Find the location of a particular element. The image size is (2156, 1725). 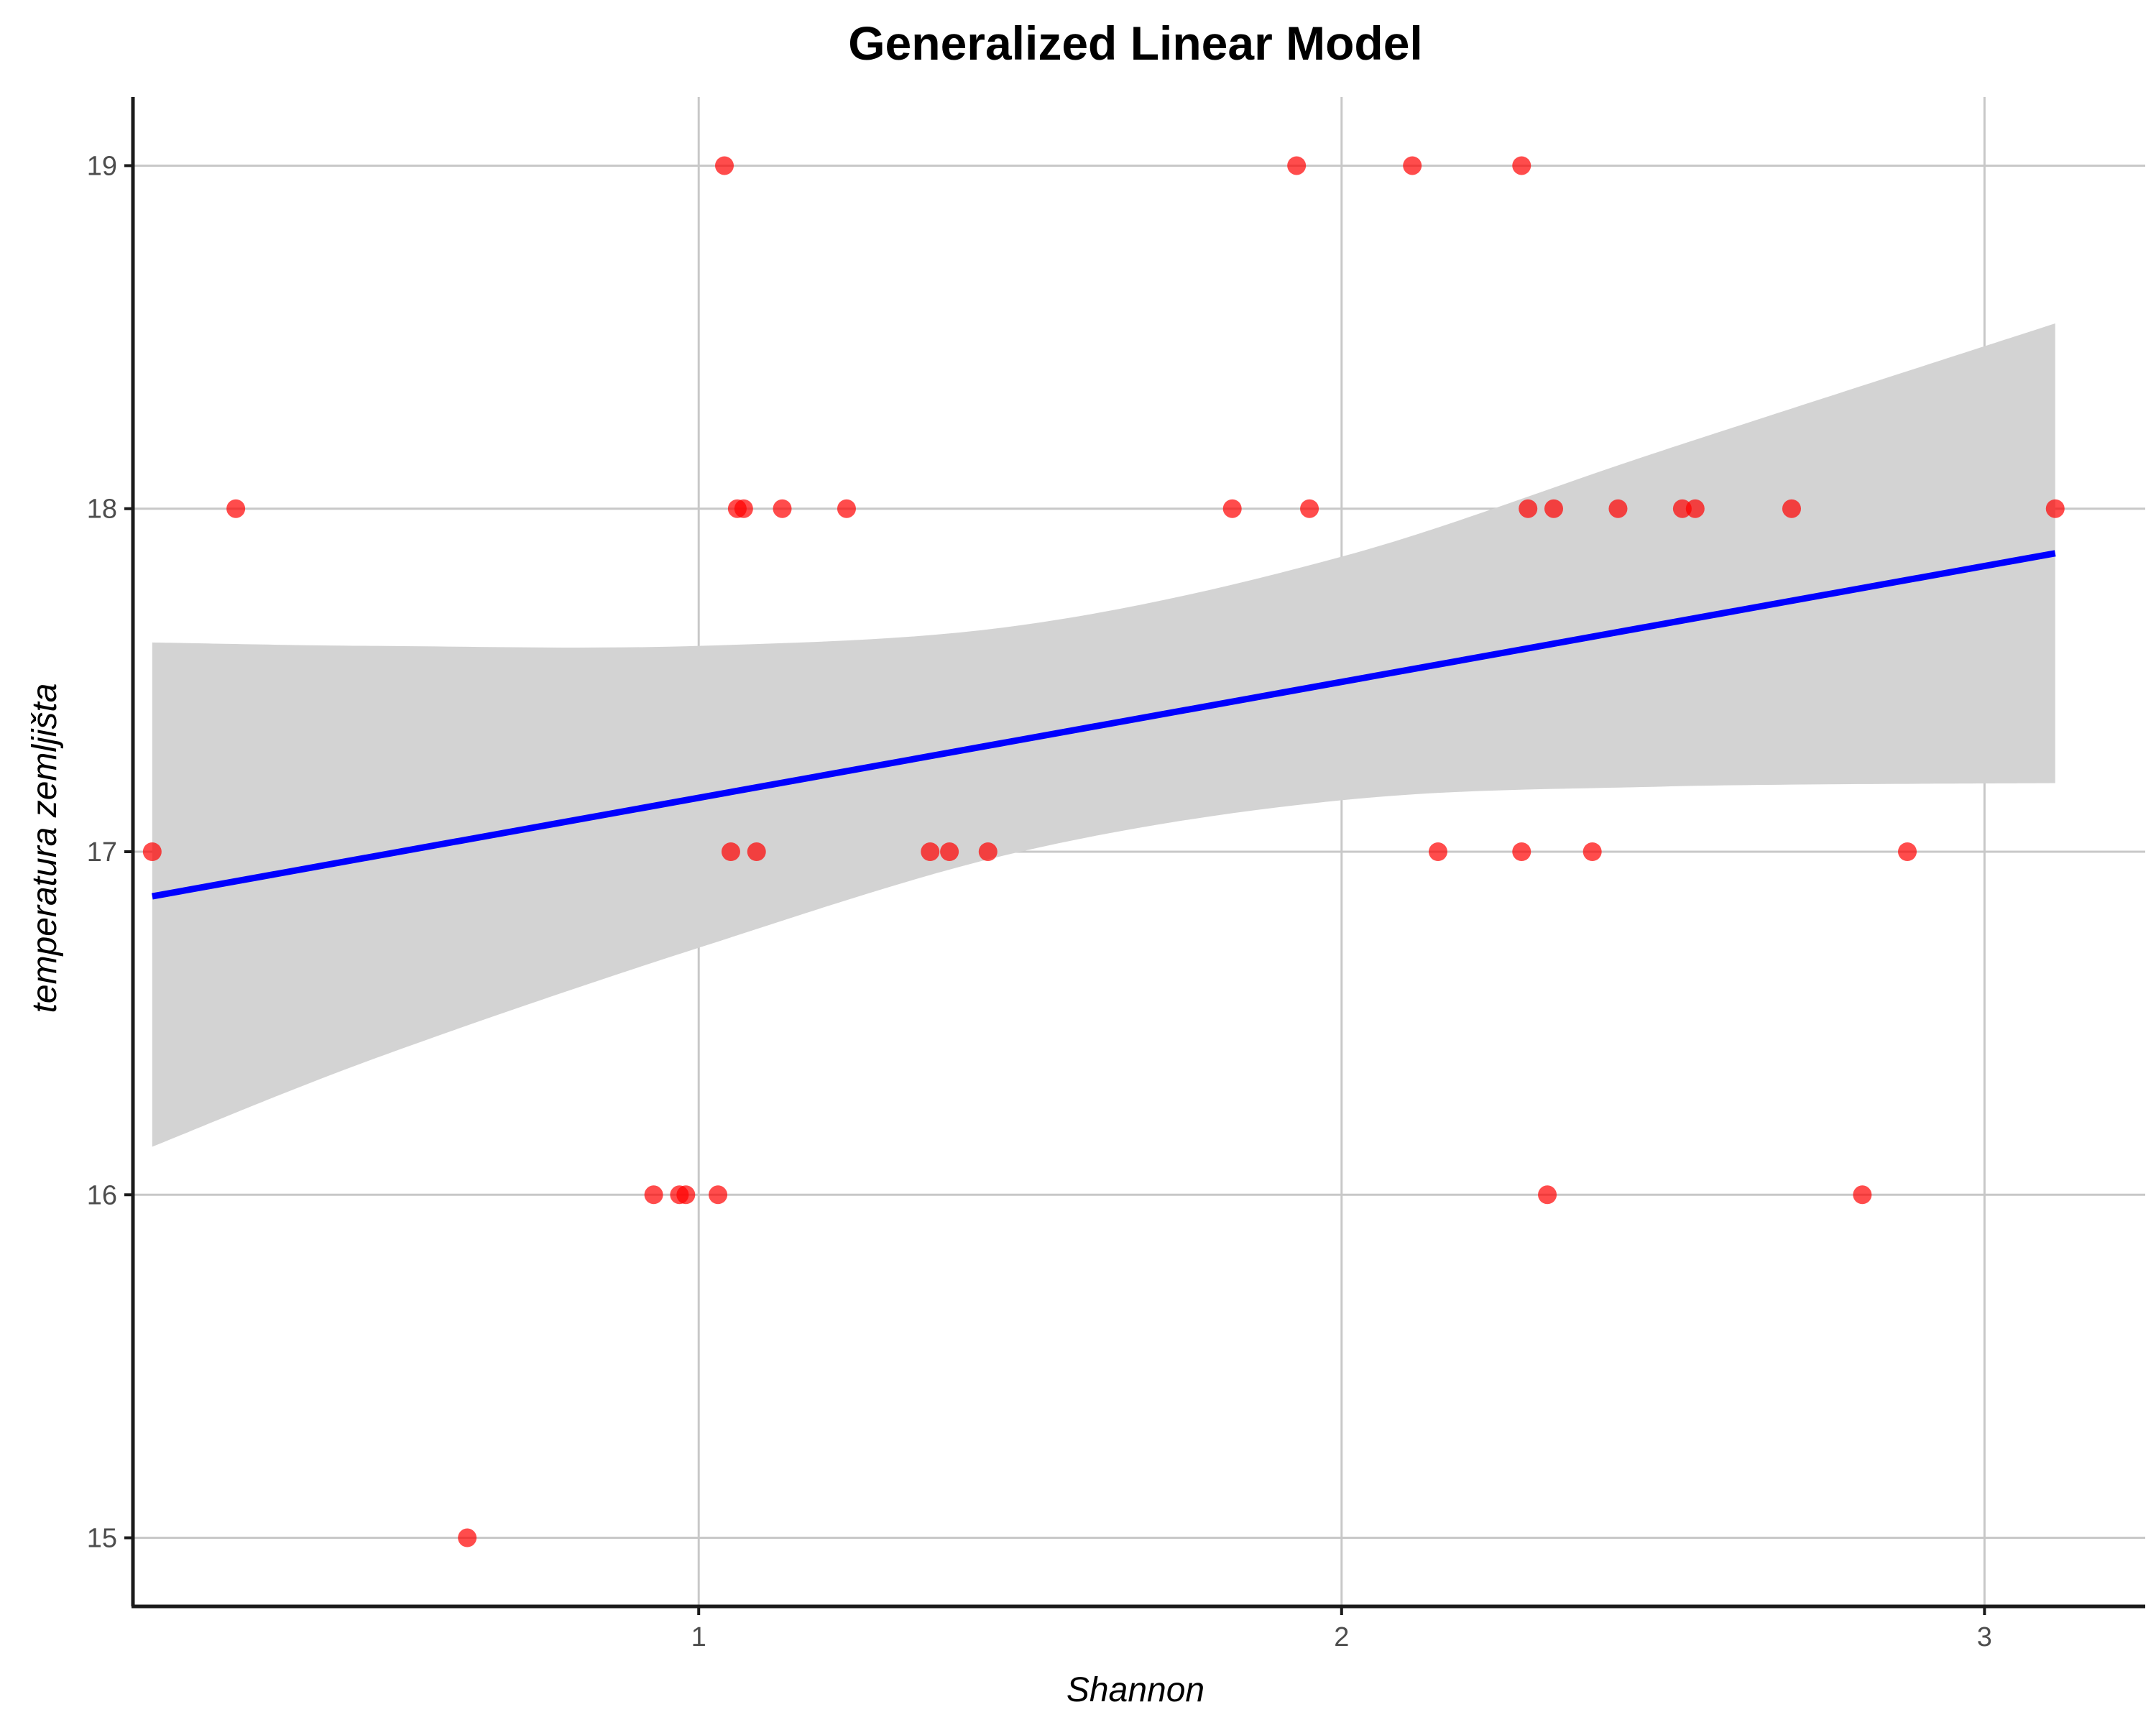

x-tick-label: 2 is located at coordinates (1341, 1637).